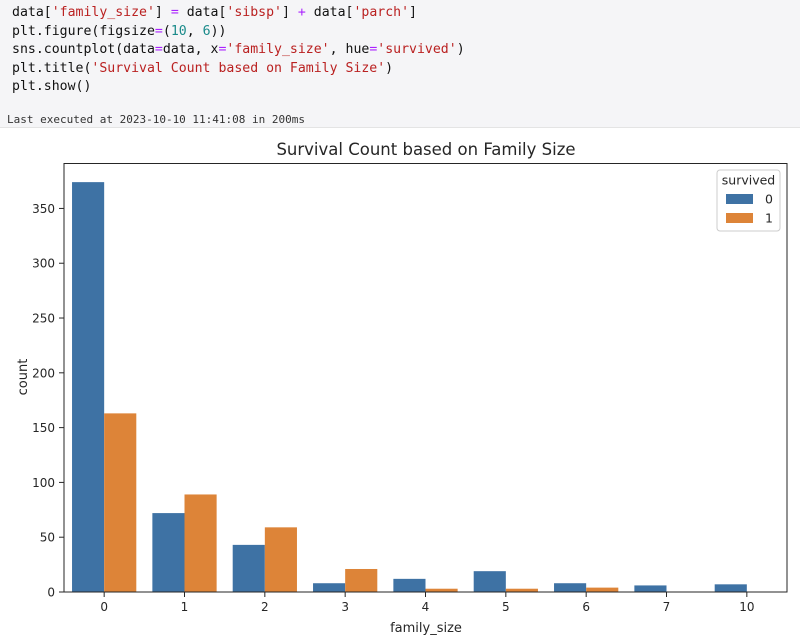 The height and width of the screenshot is (642, 800). What do you see at coordinates (206, 31) in the screenshot?
I see `code-token: 6` at bounding box center [206, 31].